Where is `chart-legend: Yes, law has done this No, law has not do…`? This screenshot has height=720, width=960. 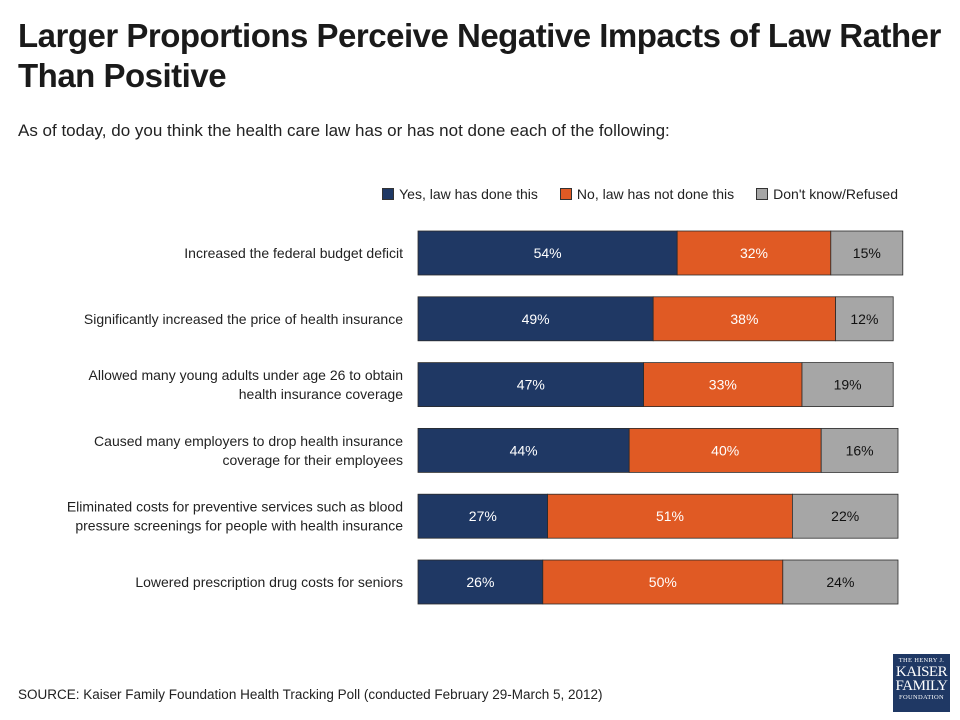
chart-legend: Yes, law has done this No, law has not do… is located at coordinates (629, 194).